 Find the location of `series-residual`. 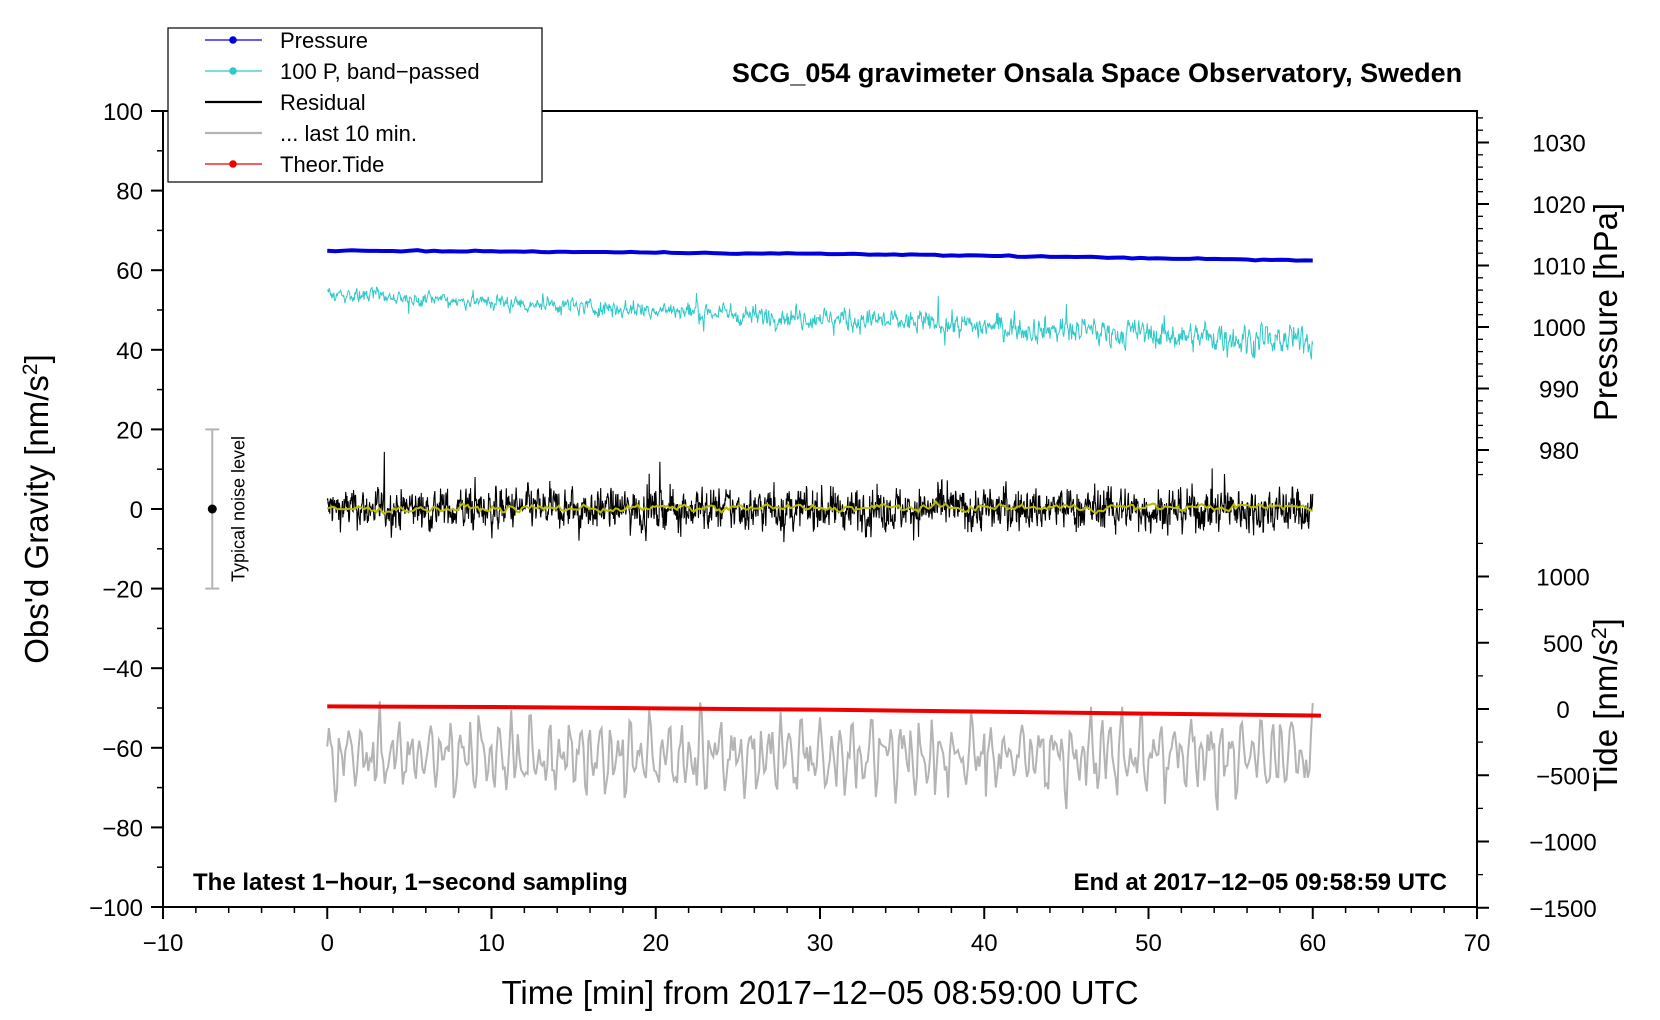

series-residual is located at coordinates (820, 497).